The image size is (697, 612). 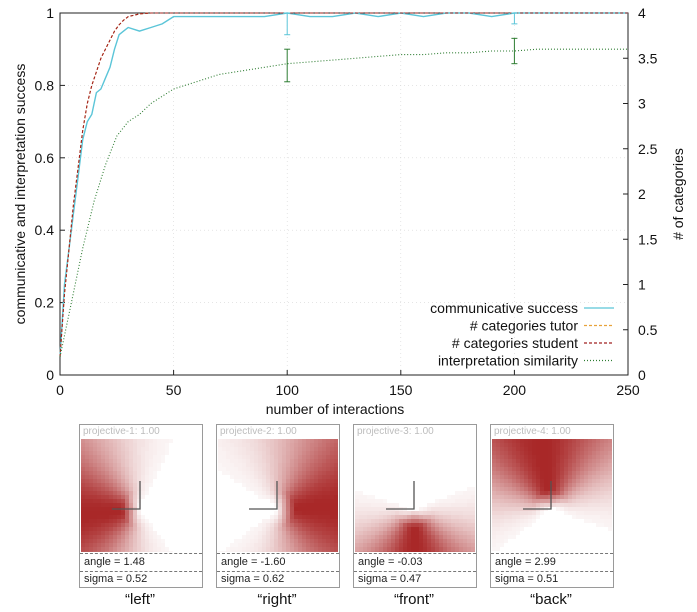 What do you see at coordinates (508, 361) in the screenshot?
I see `legend-label: interpretation similarity` at bounding box center [508, 361].